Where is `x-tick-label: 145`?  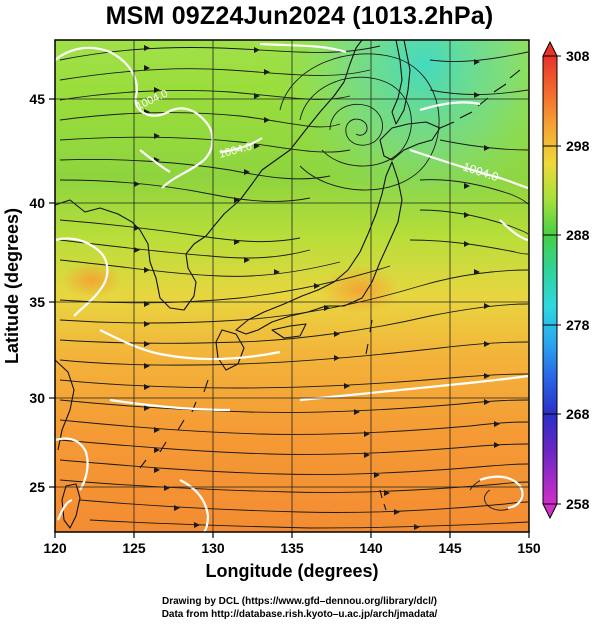 x-tick-label: 145 is located at coordinates (450, 548).